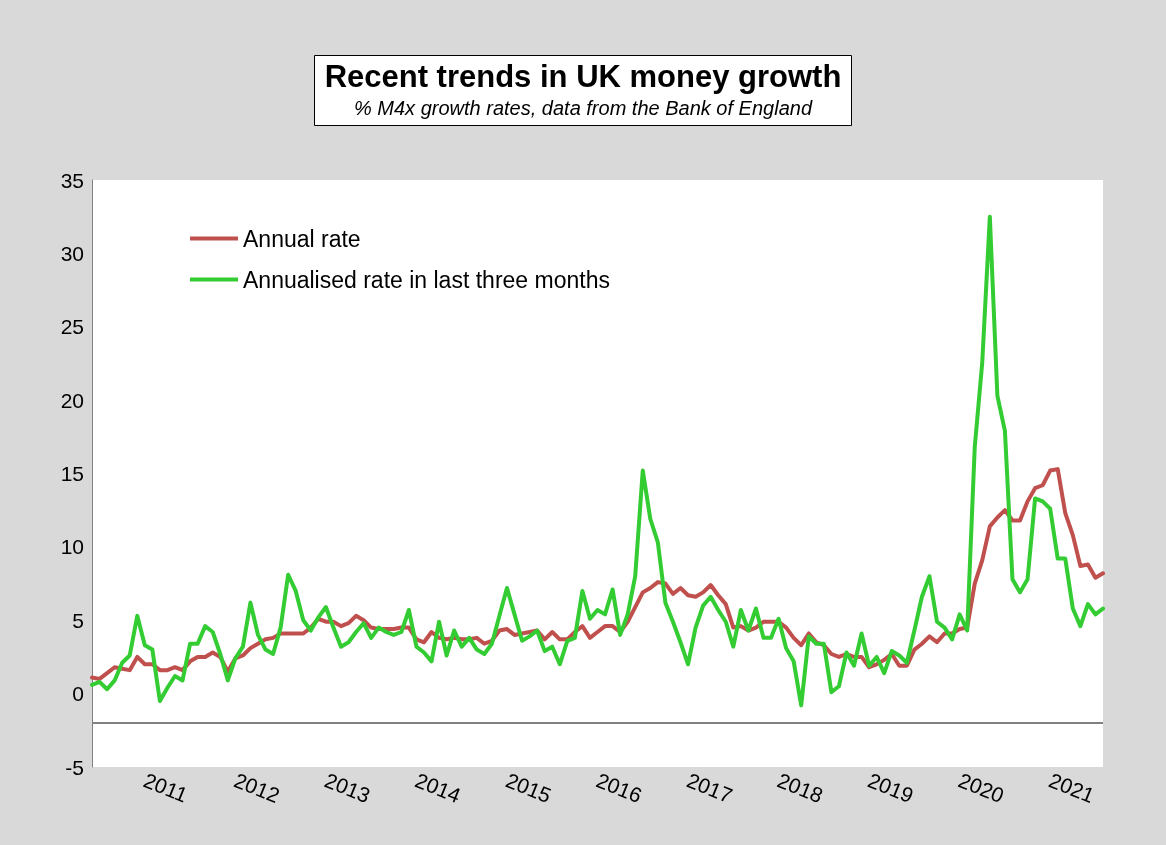  What do you see at coordinates (72, 180) in the screenshot?
I see `y-tick-label: 35` at bounding box center [72, 180].